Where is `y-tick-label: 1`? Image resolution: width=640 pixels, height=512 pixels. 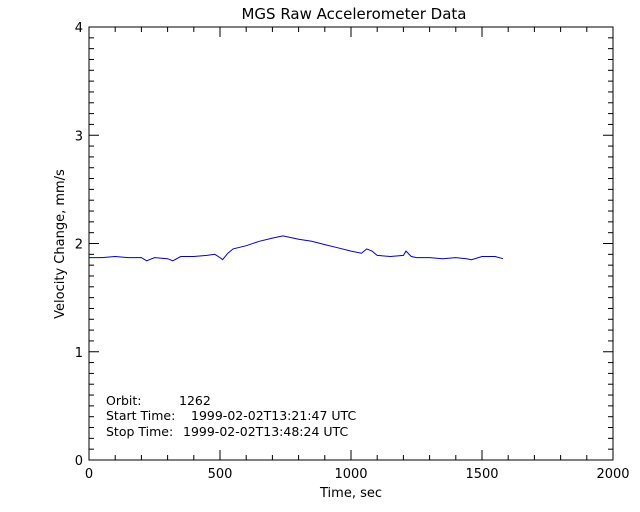 y-tick-label: 1 is located at coordinates (79, 353).